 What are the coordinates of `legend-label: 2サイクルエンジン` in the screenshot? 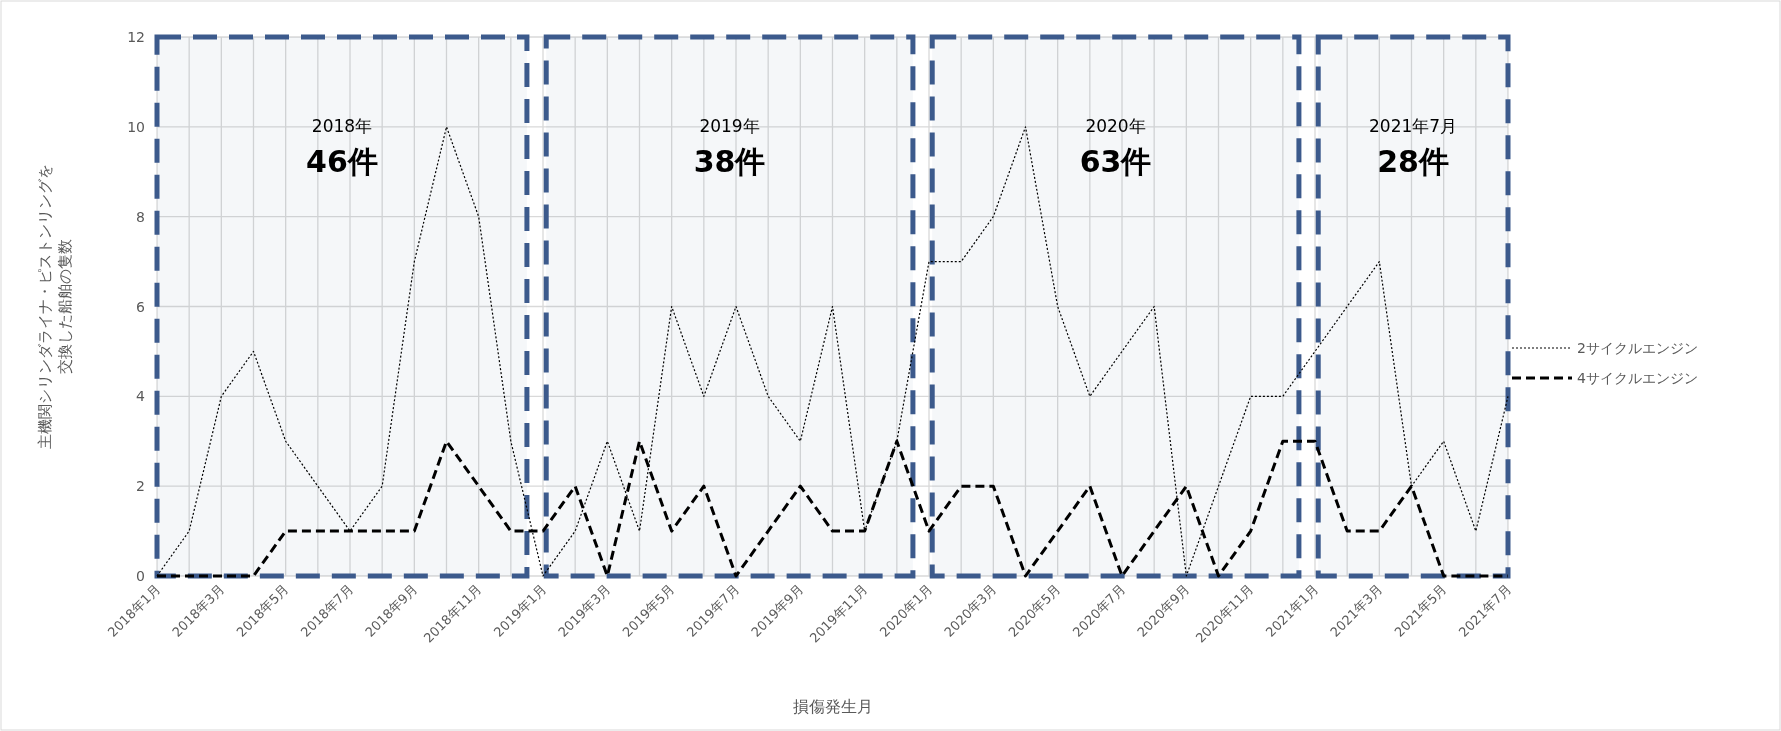 It's located at (1637, 348).